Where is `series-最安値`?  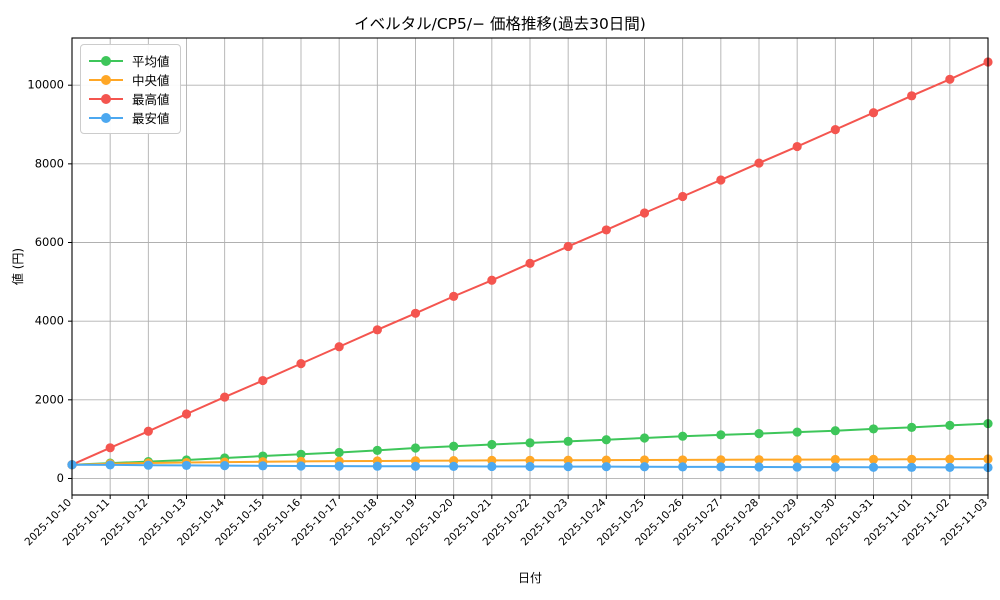
series-最安値 is located at coordinates (530, 466).